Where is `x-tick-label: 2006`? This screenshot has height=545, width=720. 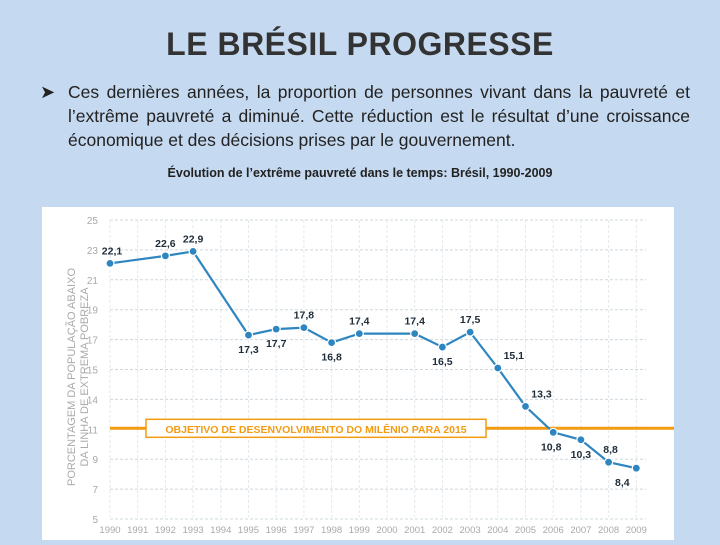 x-tick-label: 2006 is located at coordinates (553, 530).